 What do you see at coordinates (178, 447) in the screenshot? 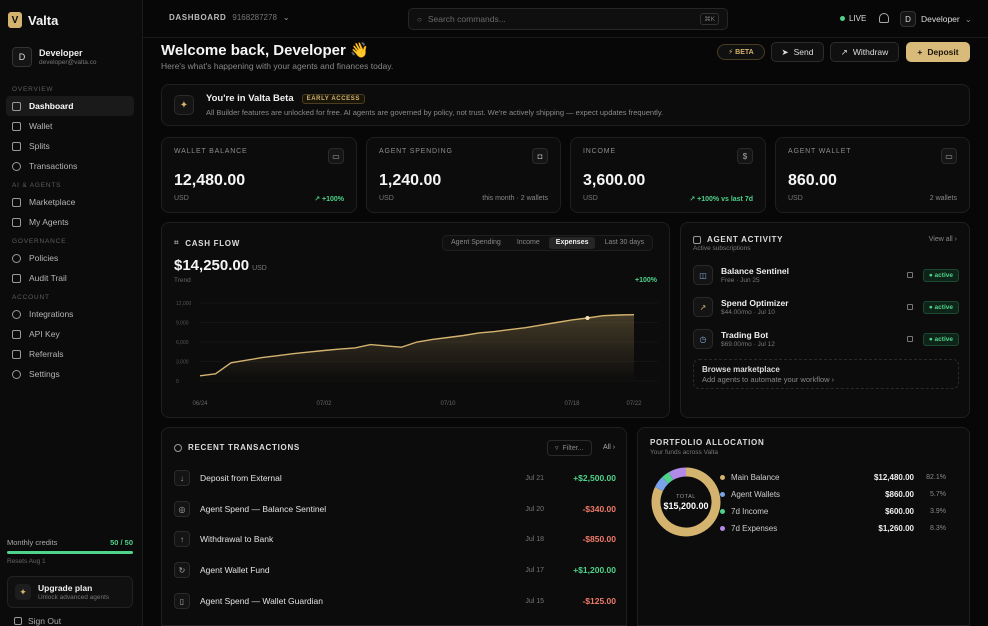
I see `clock-icon` at bounding box center [178, 447].